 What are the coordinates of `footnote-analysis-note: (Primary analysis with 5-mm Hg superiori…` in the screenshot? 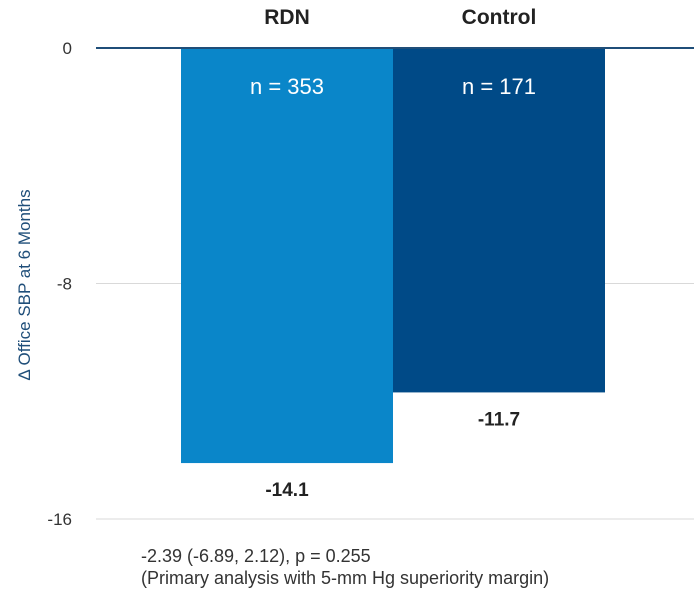 It's located at (345, 578).